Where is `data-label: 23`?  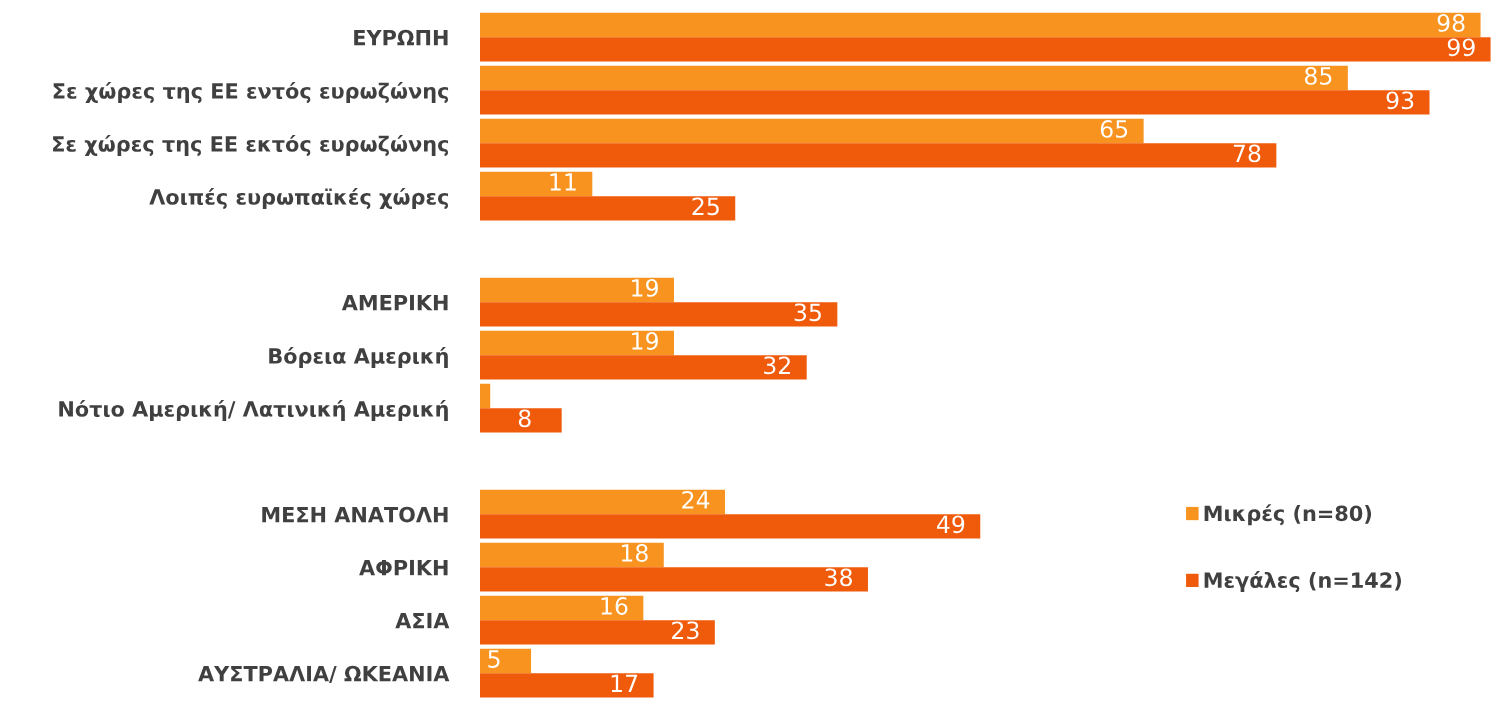 data-label: 23 is located at coordinates (685, 630).